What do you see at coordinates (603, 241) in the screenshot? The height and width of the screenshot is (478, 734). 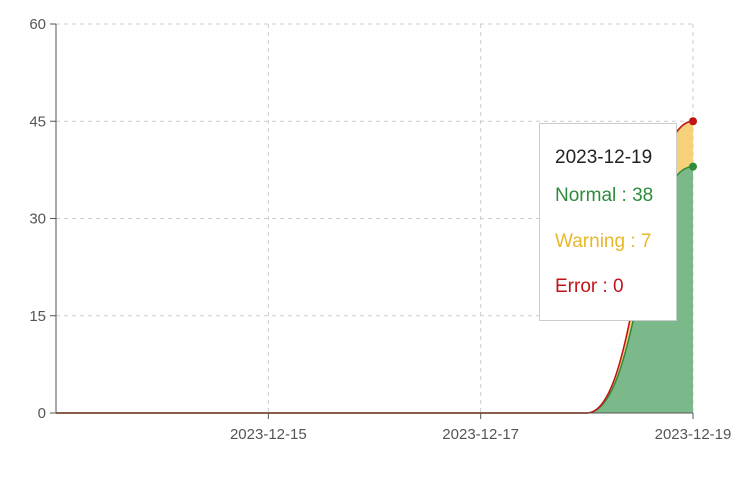 I see `tooltip-warning-value: Warning : 7` at bounding box center [603, 241].